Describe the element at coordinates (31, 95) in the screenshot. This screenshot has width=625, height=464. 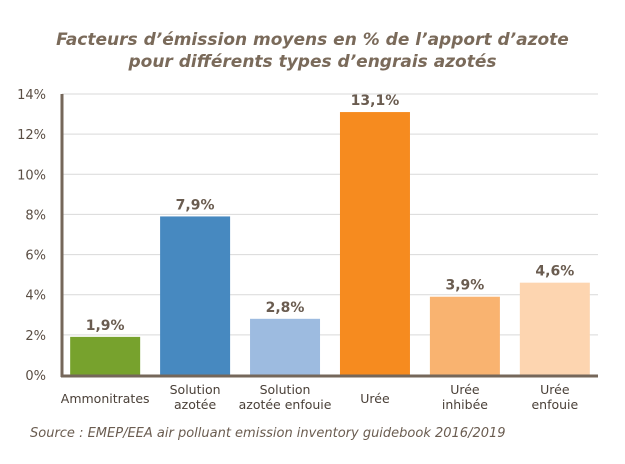
I see `y-tick-label: 14%` at that location.